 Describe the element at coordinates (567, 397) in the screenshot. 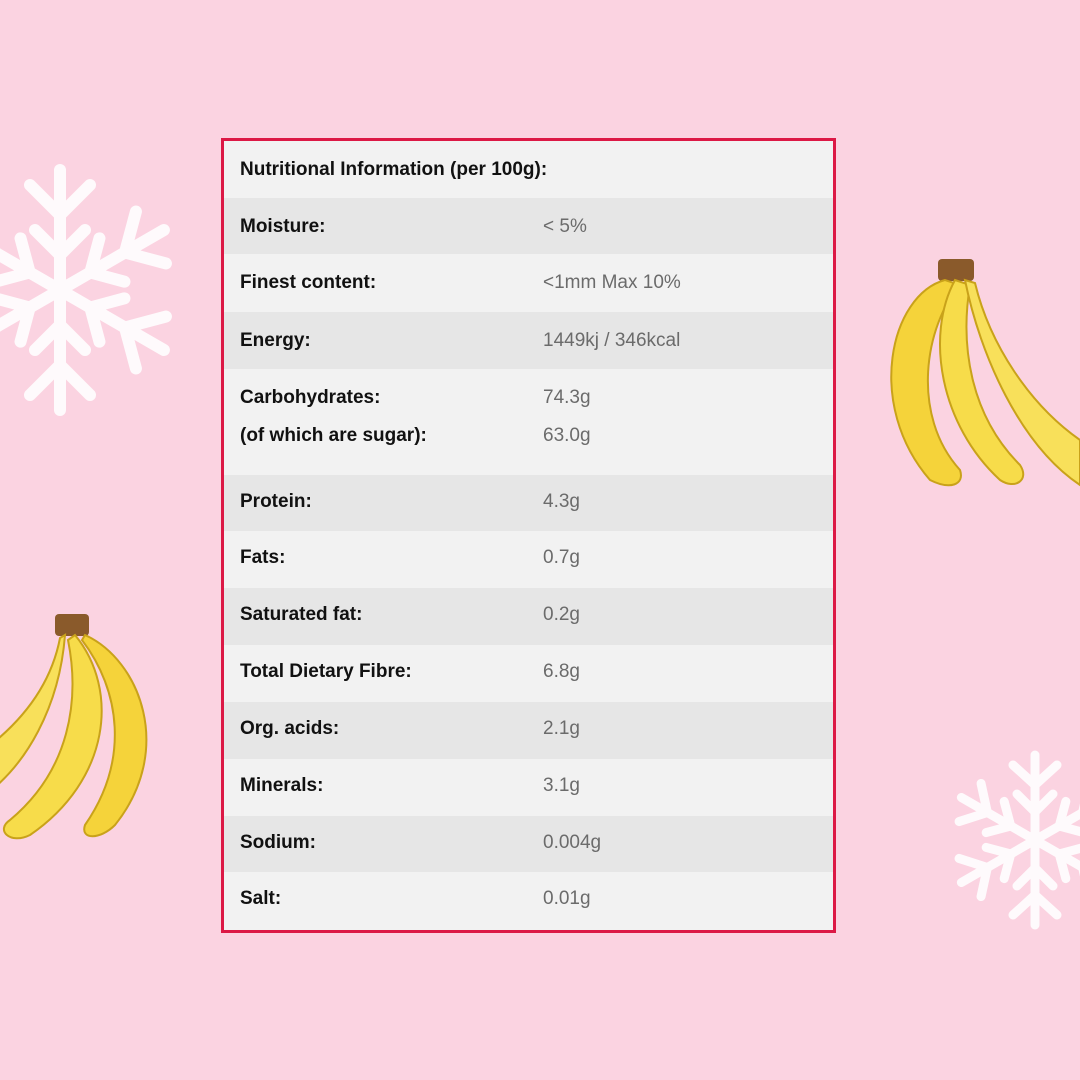

I see `row-value: 74.3g` at that location.